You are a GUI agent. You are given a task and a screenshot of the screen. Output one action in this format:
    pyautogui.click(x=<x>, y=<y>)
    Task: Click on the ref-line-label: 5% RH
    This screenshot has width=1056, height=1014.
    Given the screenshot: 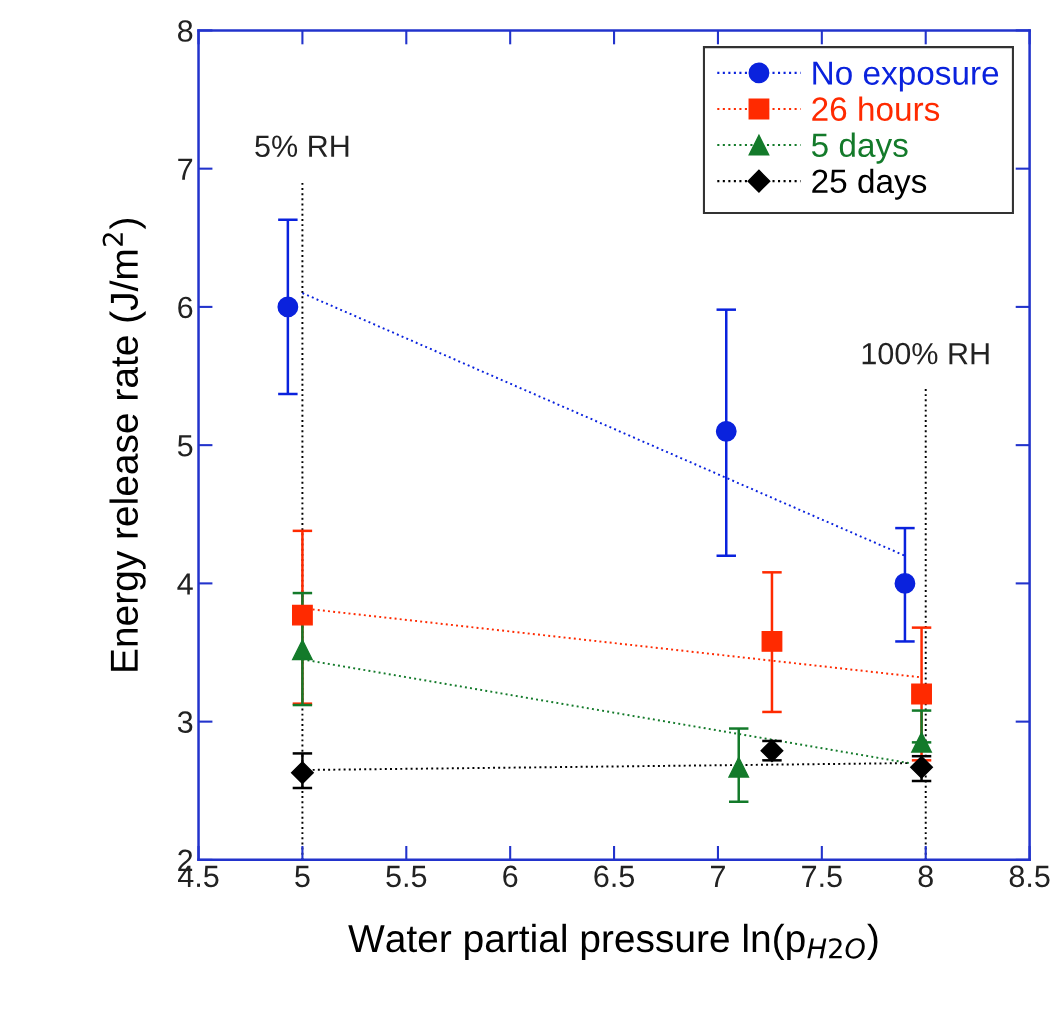 What is the action you would take?
    pyautogui.click(x=302, y=146)
    